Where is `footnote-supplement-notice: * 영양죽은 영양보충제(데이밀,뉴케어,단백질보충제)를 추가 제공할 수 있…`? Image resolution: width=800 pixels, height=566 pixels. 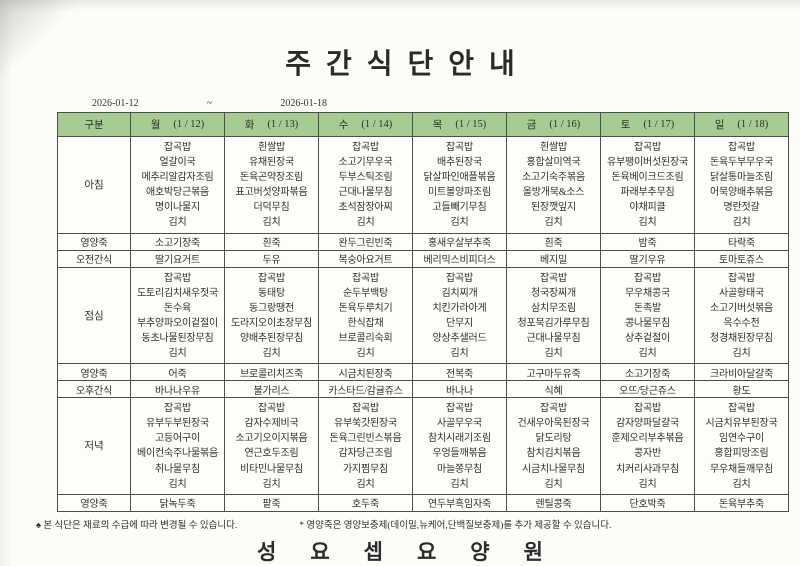 footnote-supplement-notice: * 영양죽은 영양보충제(데이밀,뉴케어,단백질보충제)를 추가 제공할 수 있… is located at coordinates (455, 525).